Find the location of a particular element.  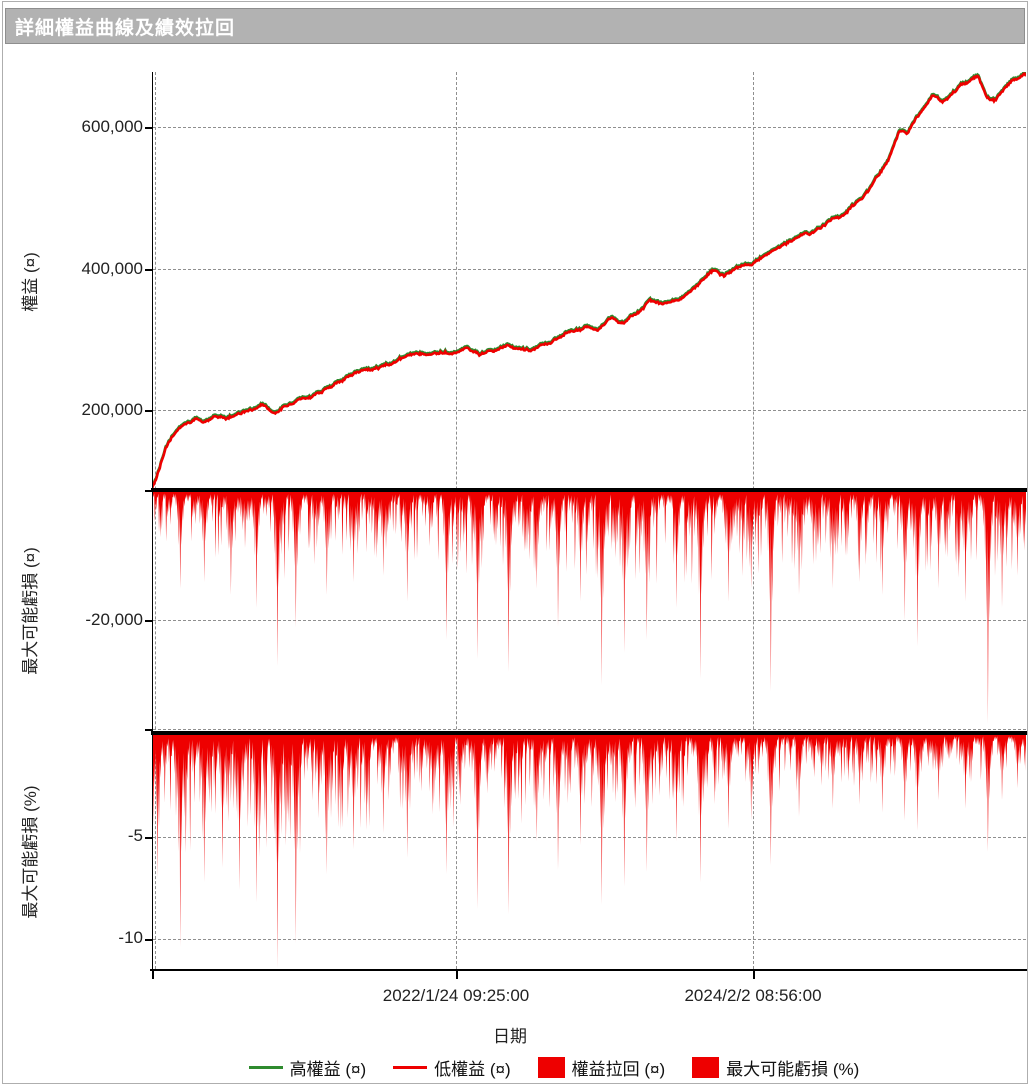

legend-item-equity-drawdown: 權益拉回 (¤) is located at coordinates (601, 1067).